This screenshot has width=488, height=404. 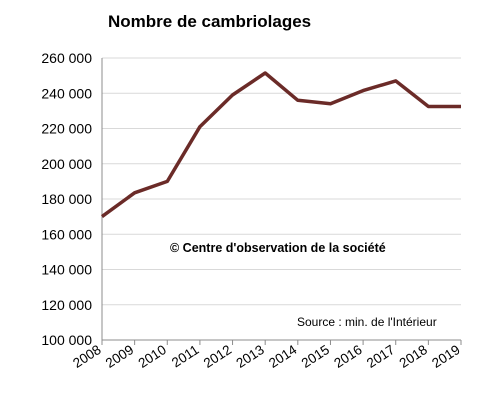 What do you see at coordinates (249, 356) in the screenshot?
I see `x-tick-label: 2013` at bounding box center [249, 356].